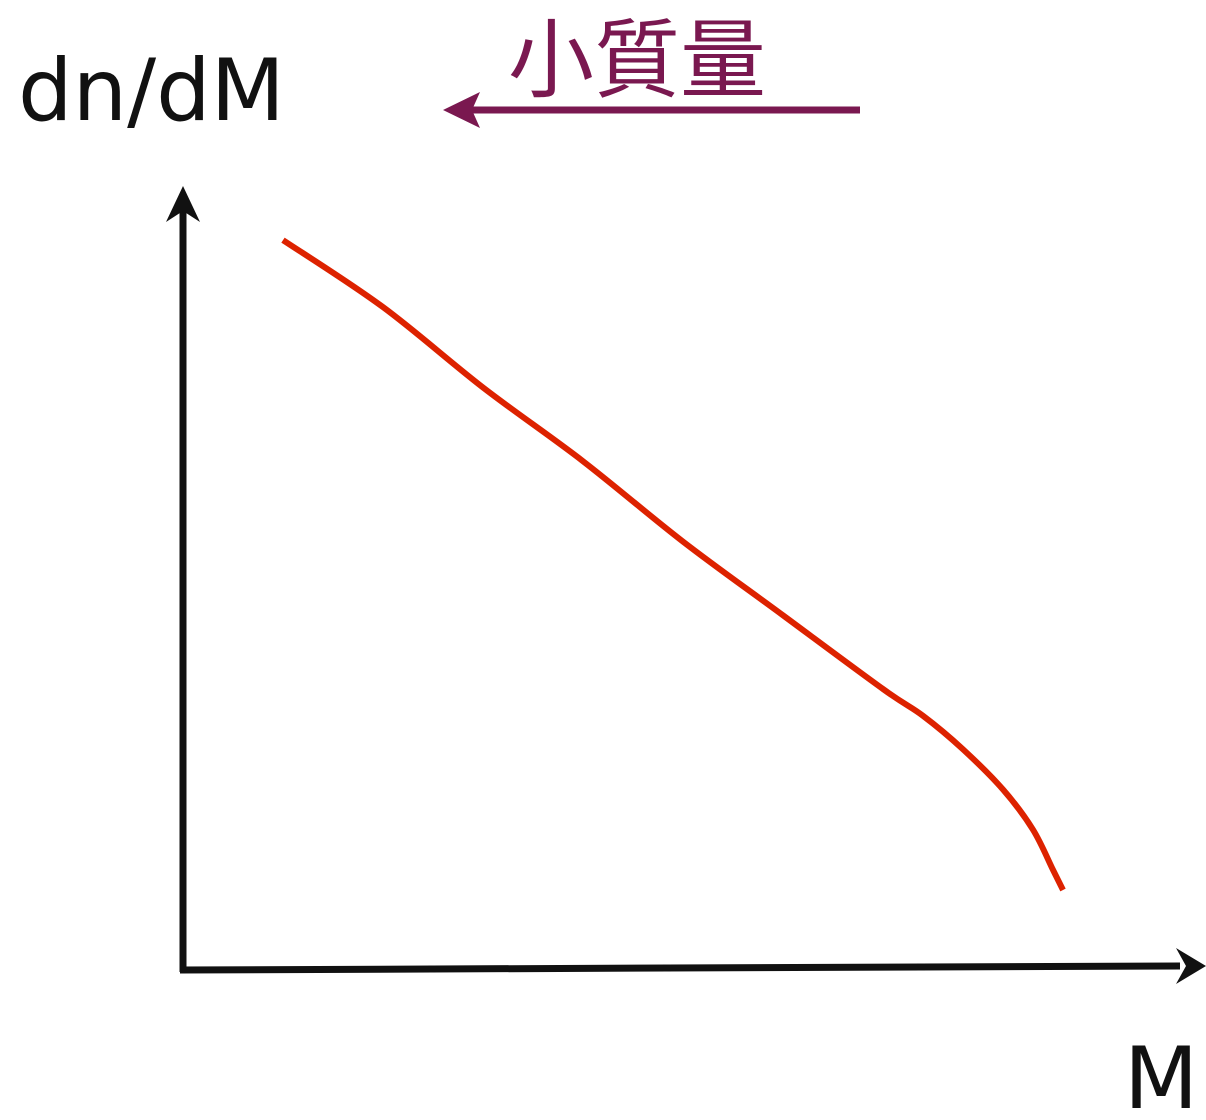  Describe the element at coordinates (1161, 1074) in the screenshot. I see `x-axis-label: M` at that location.